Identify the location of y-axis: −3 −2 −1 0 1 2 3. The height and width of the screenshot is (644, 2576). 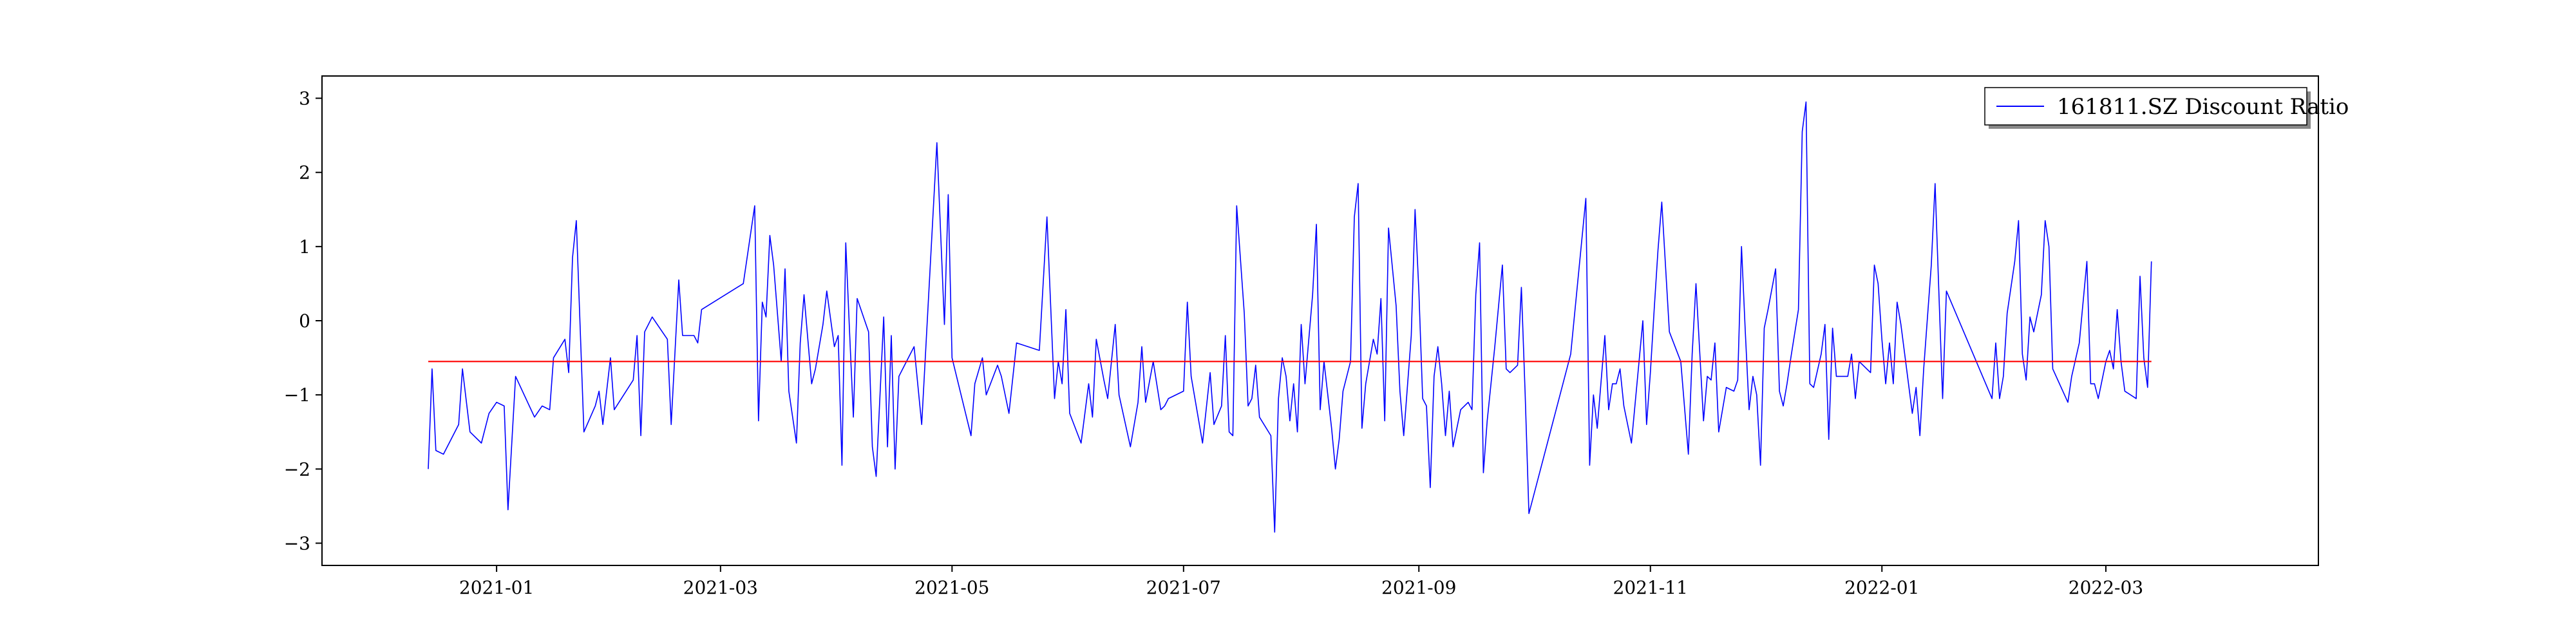
(303, 321).